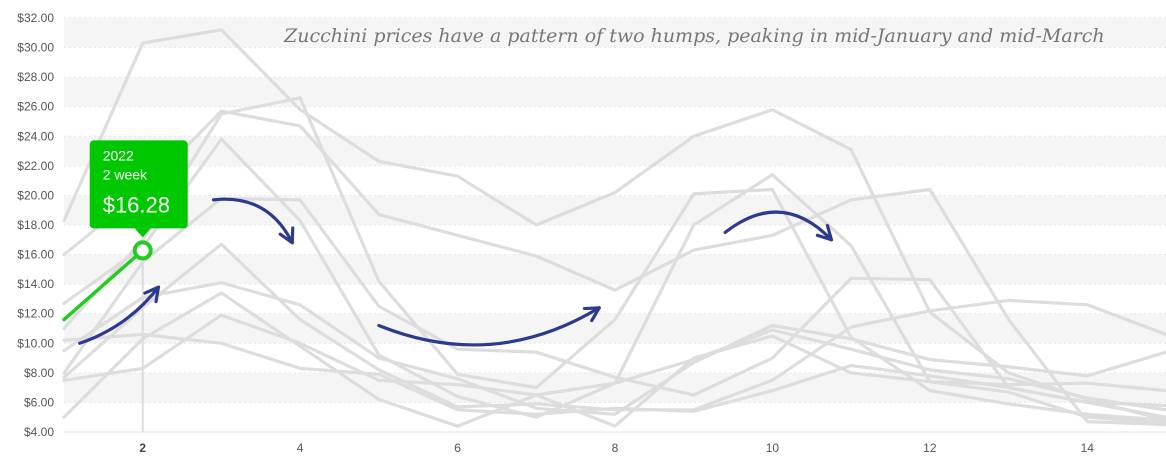  Describe the element at coordinates (39, 432) in the screenshot. I see `y-tick-label: $4.00` at that location.